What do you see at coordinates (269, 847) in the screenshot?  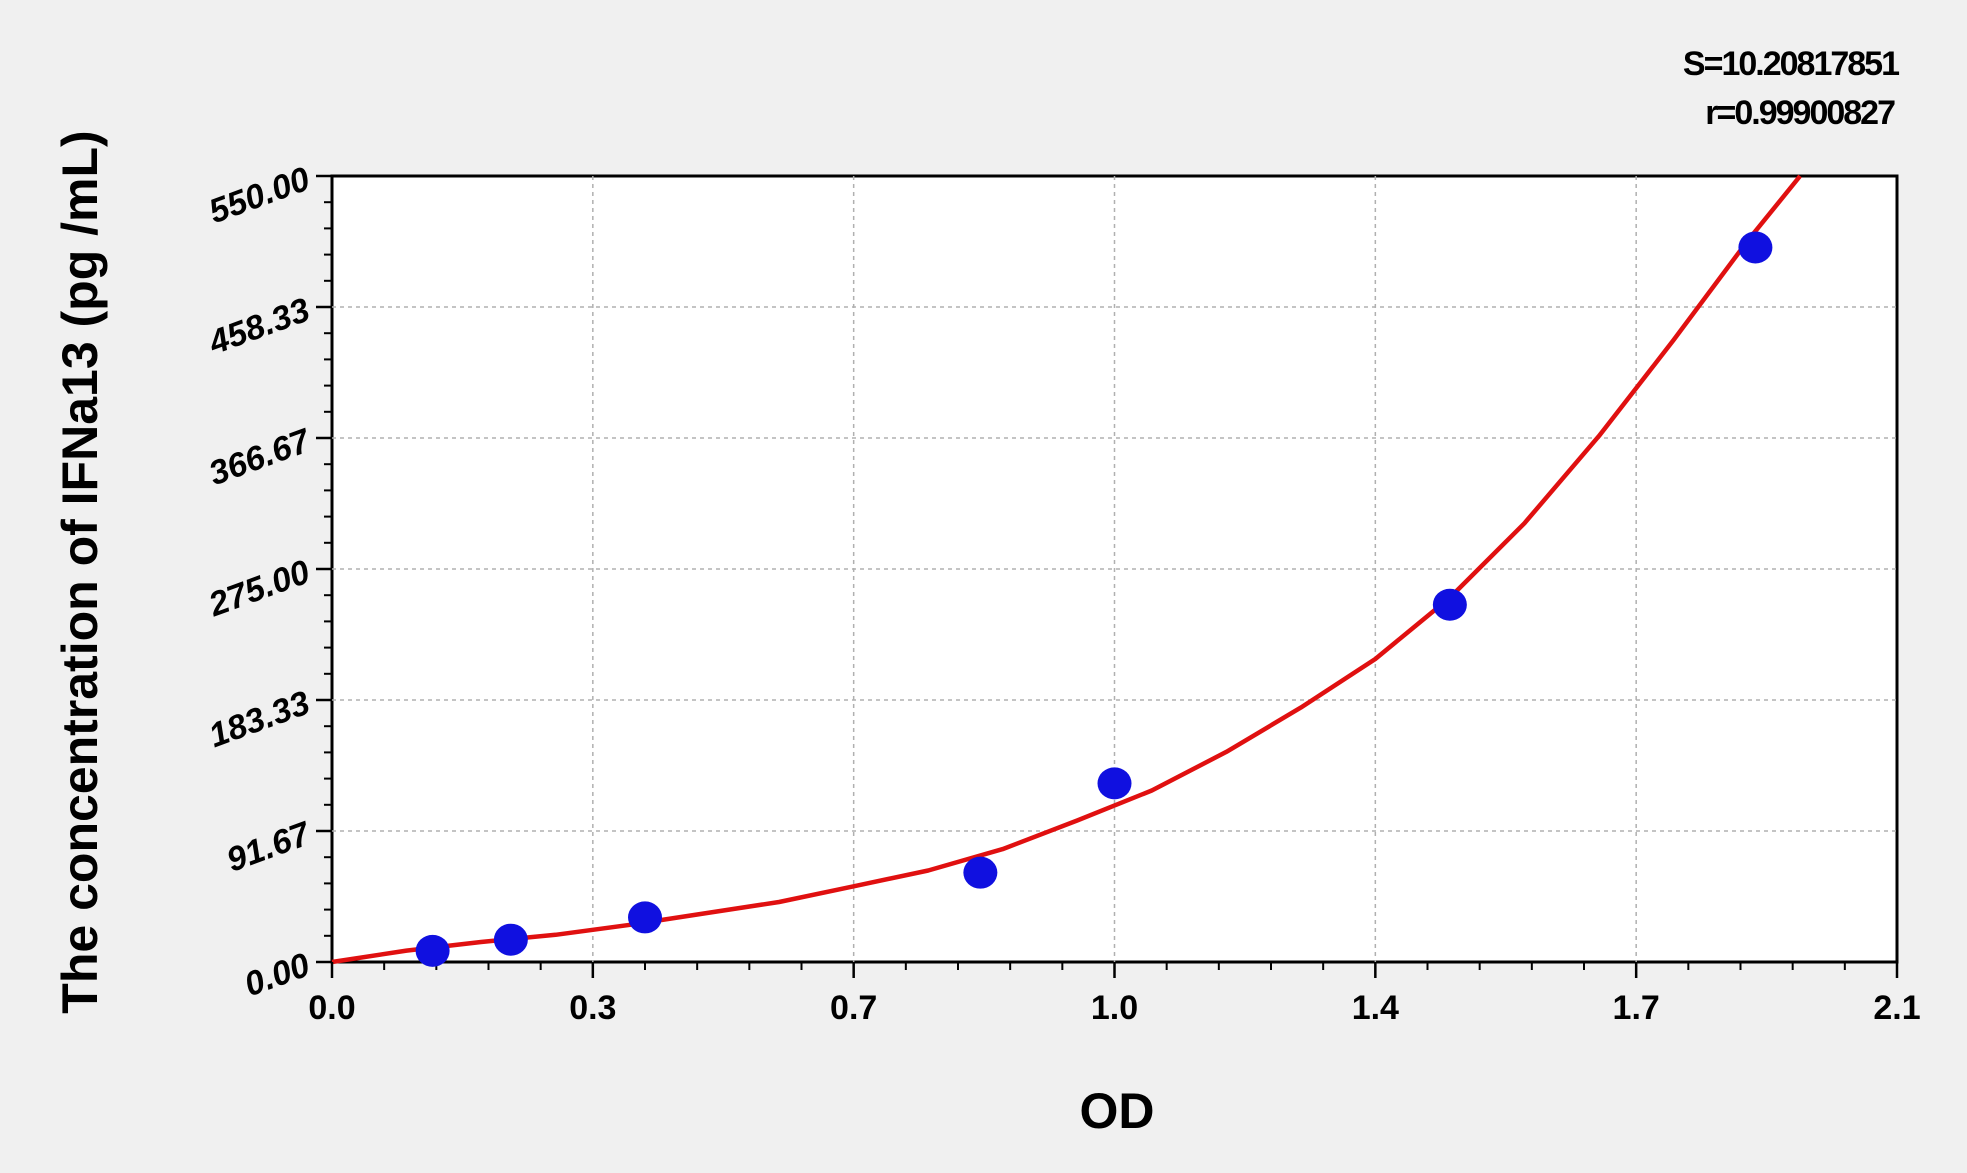 I see `y-tick-label: 91.67` at bounding box center [269, 847].